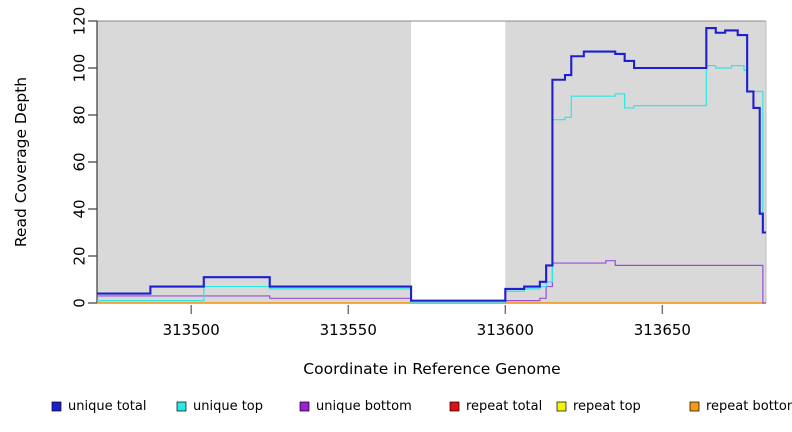 This screenshot has width=792, height=432. What do you see at coordinates (505, 330) in the screenshot?
I see `x-tick-label: 313600` at bounding box center [505, 330].